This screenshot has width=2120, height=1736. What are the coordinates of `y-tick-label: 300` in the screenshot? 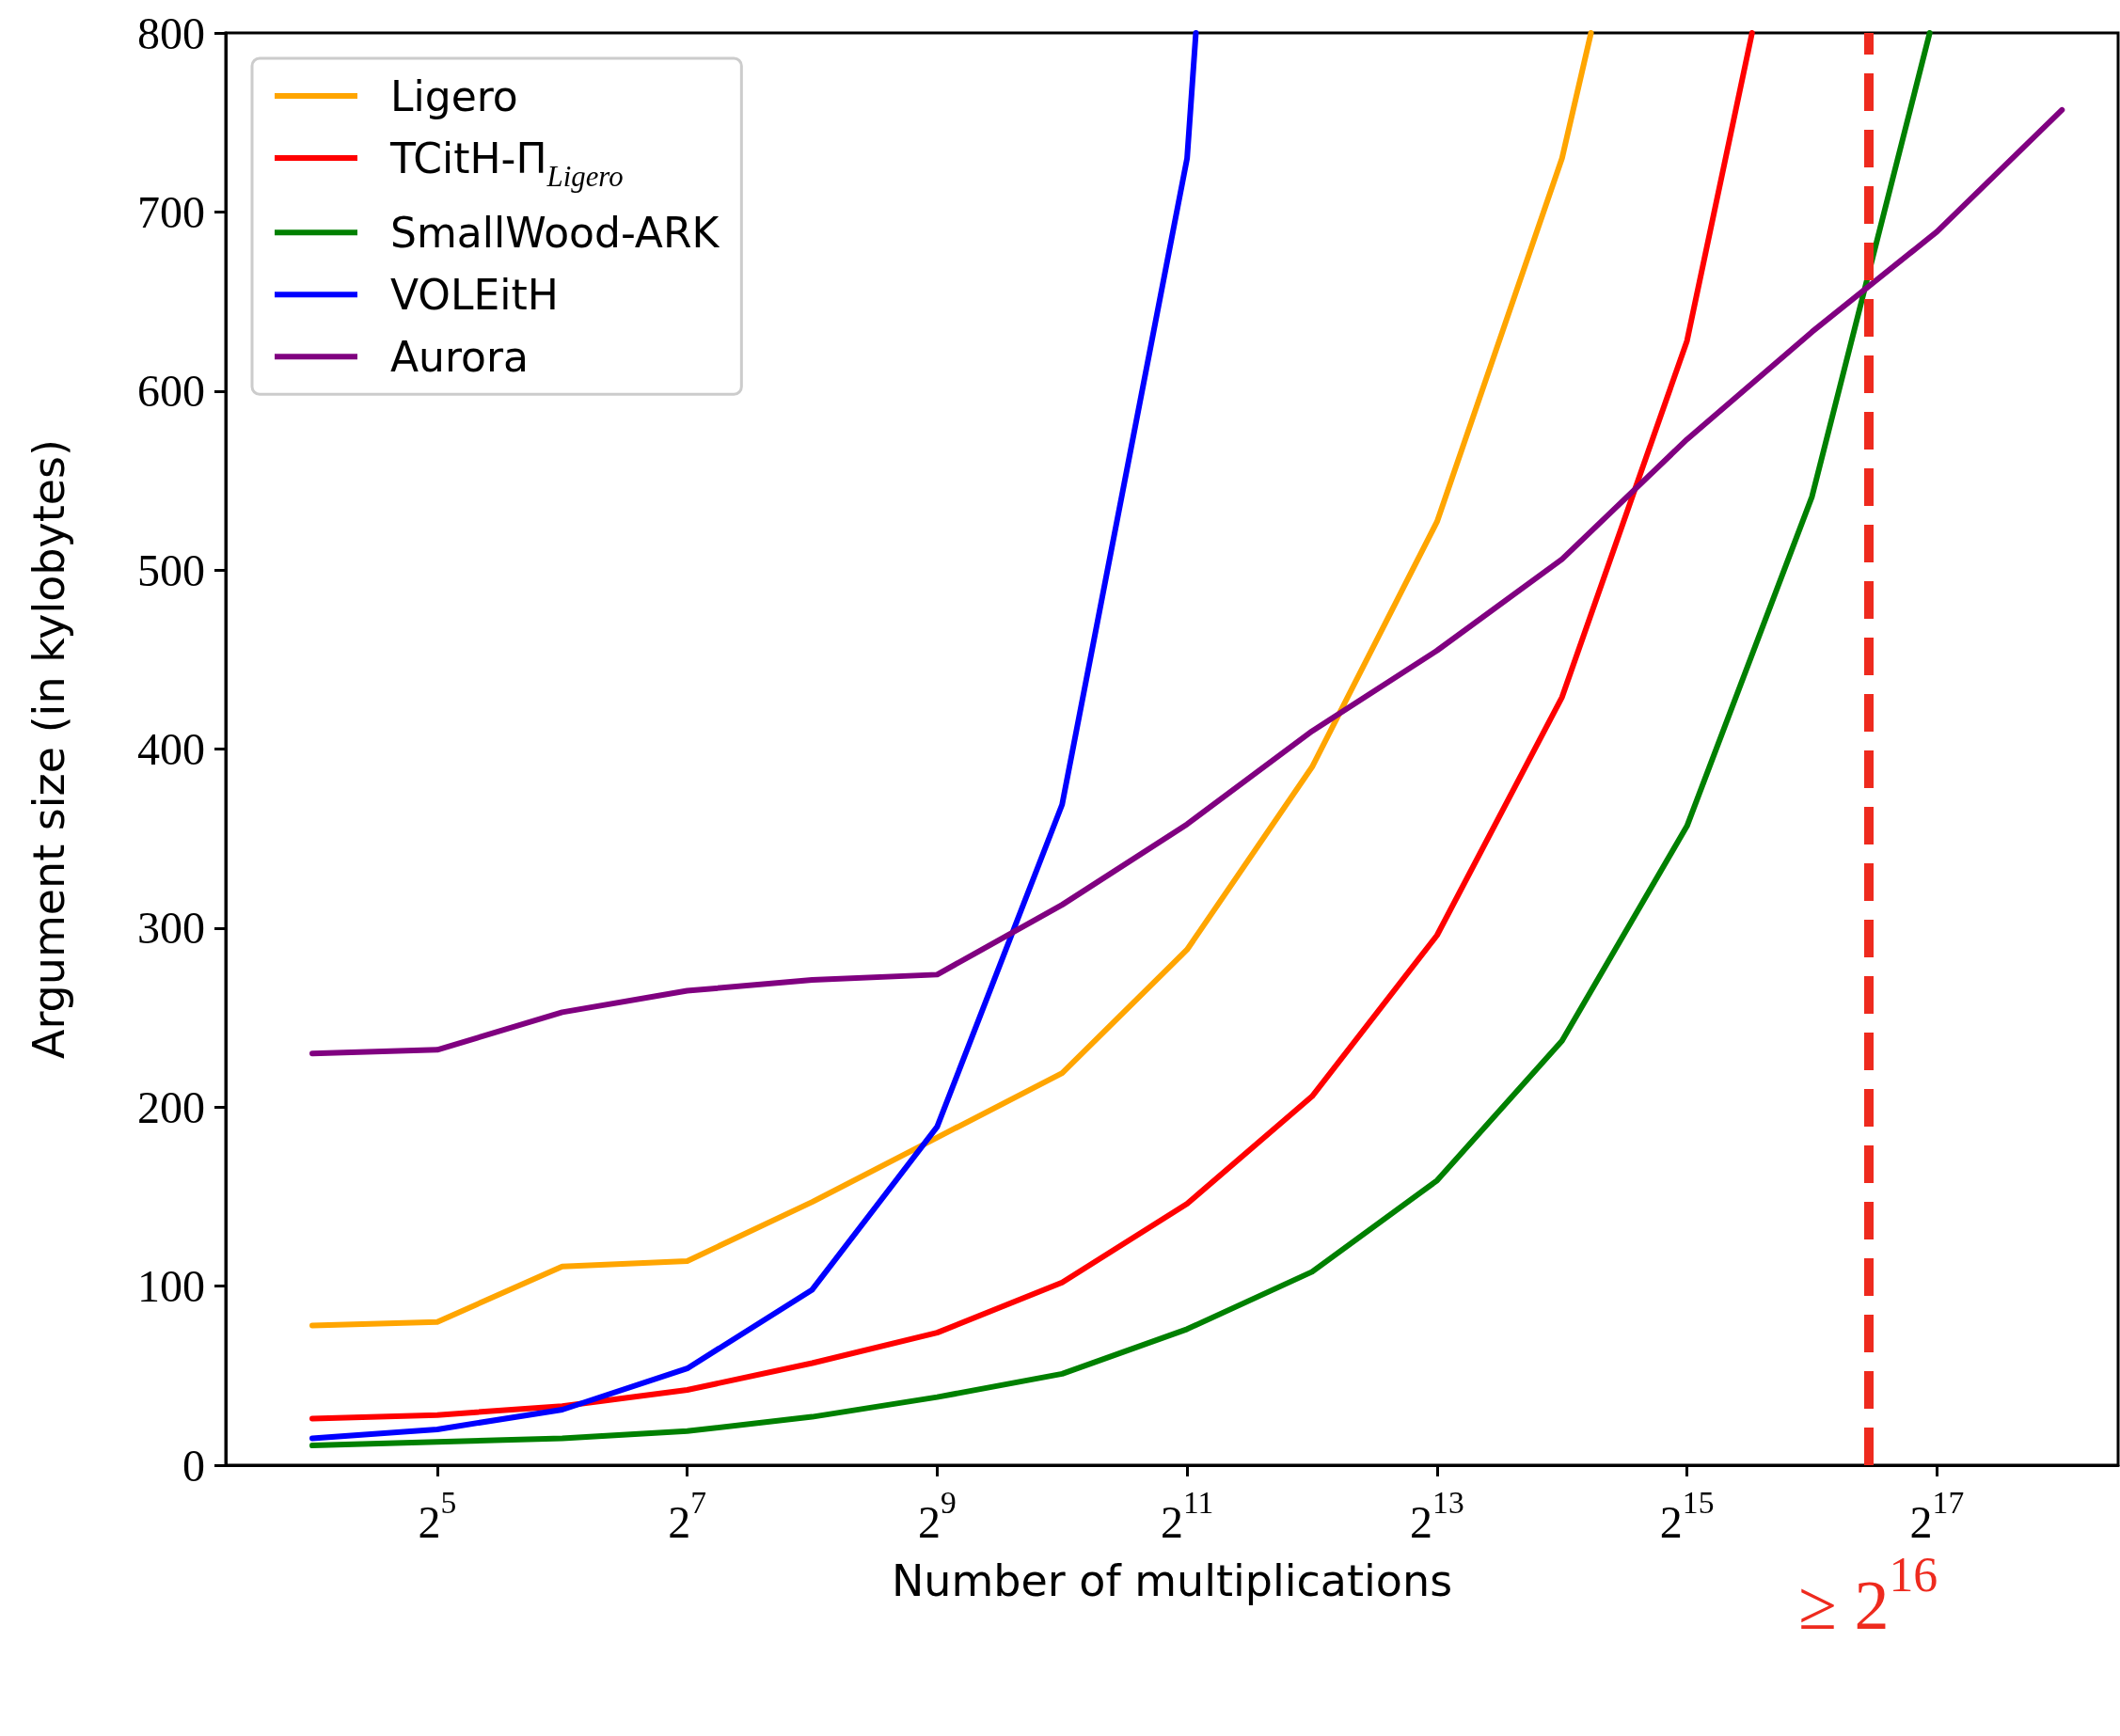 It's located at (171, 928).